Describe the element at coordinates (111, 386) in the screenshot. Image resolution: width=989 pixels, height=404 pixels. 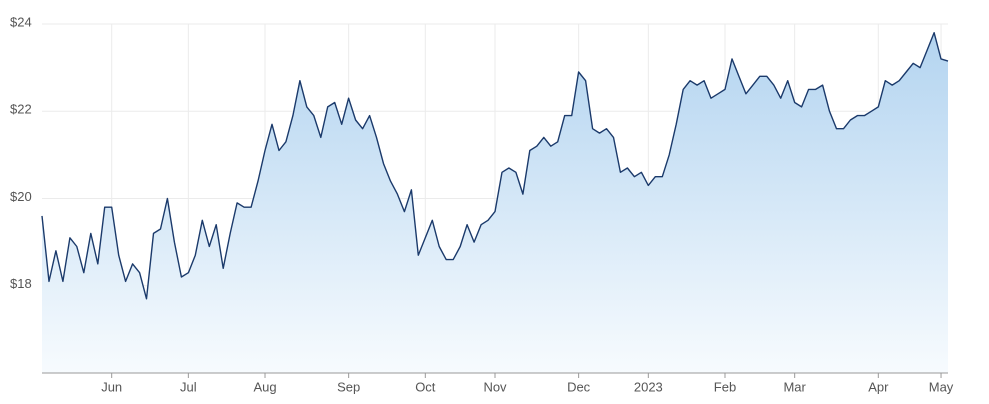
I see `x-tick-label: Jun` at that location.